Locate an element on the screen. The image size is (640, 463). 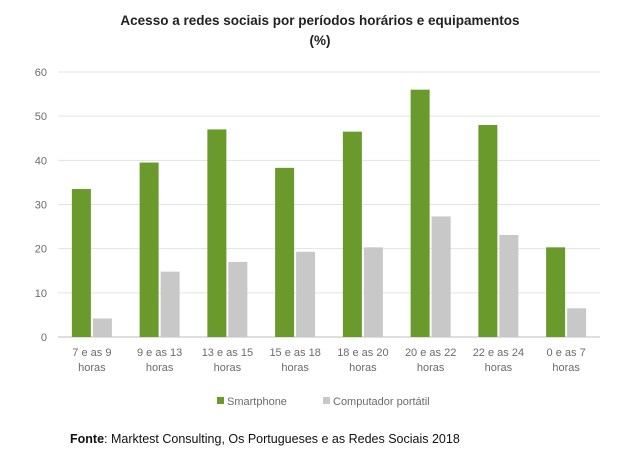
x-tick-label: 18 e as 20 is located at coordinates (362, 353).